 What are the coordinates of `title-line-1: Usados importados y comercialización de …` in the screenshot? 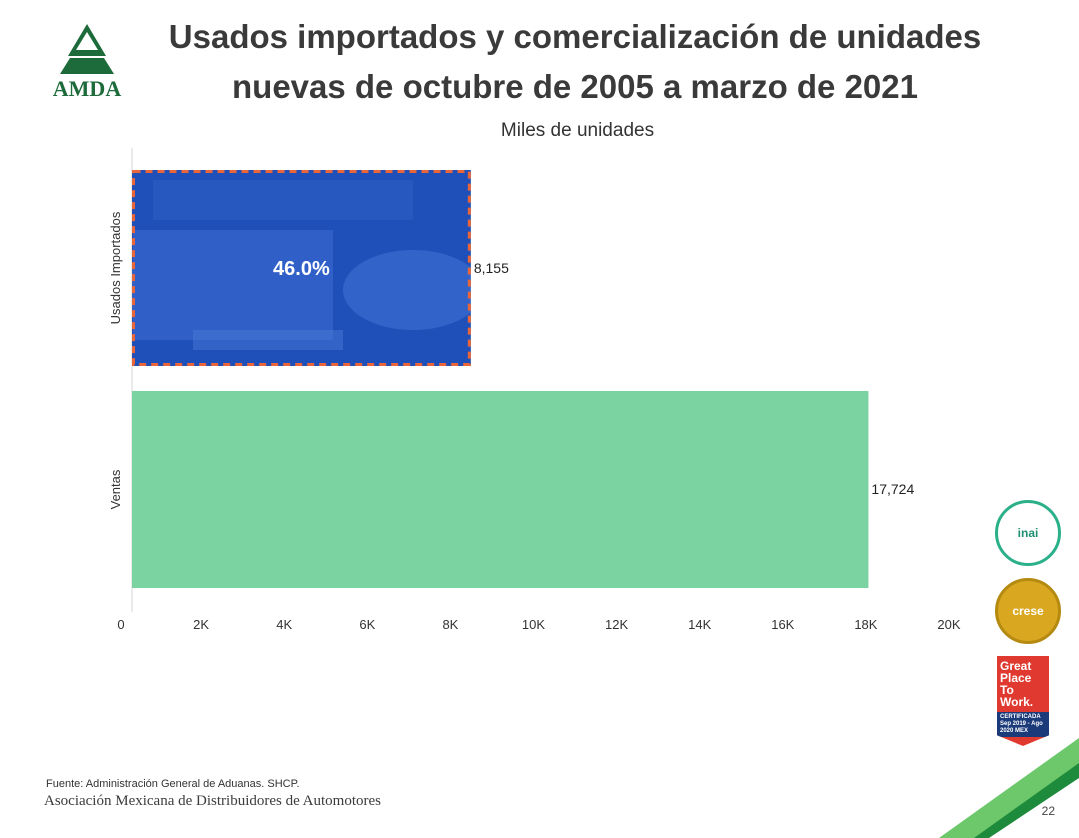 It's located at (575, 36).